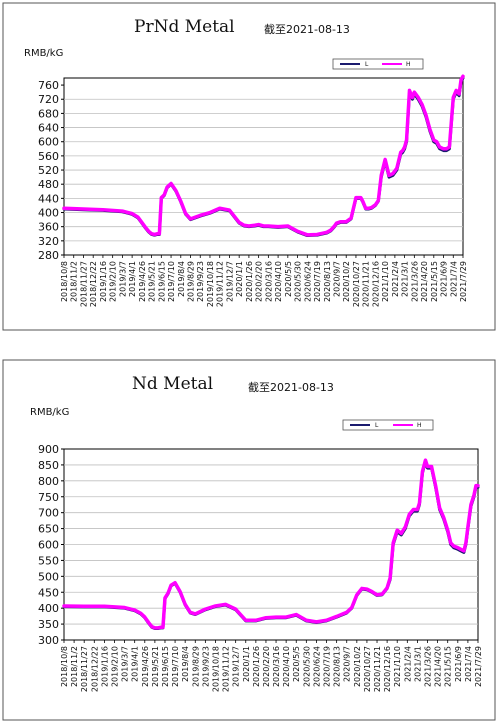  I want to click on x-tick-label: 2019/6/15, so click(161, 281).